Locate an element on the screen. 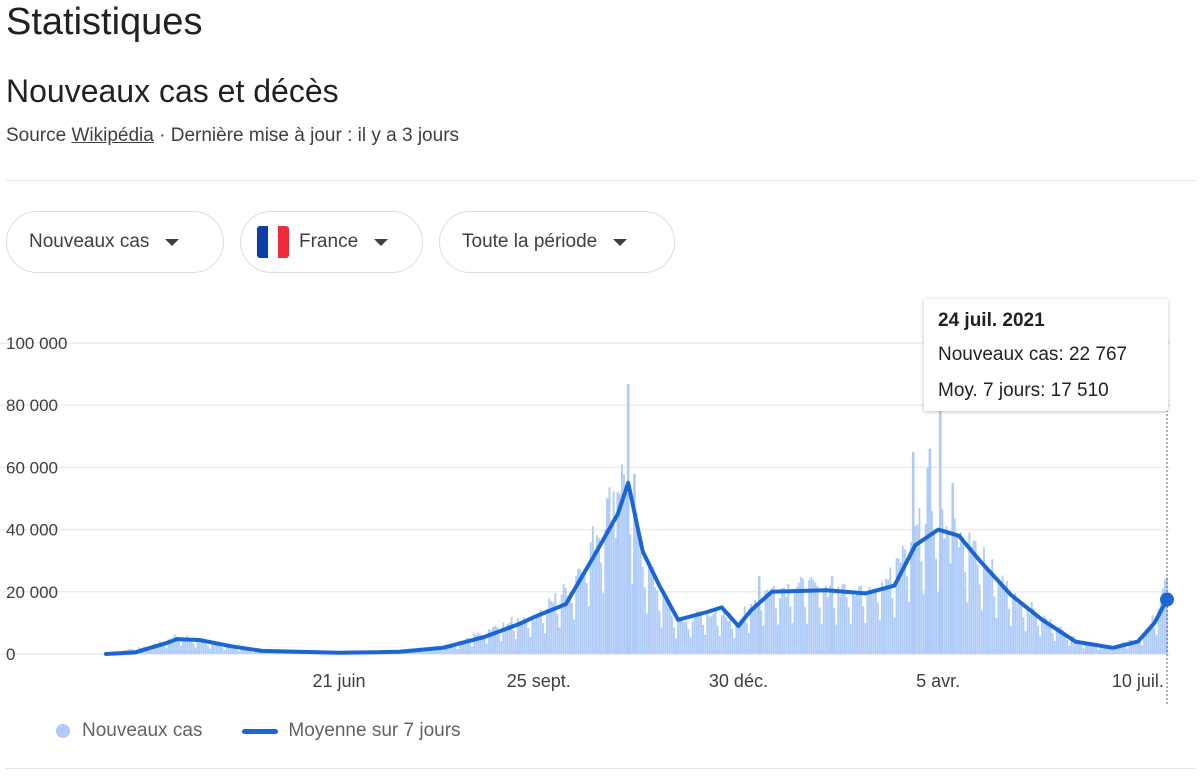 This screenshot has width=1200, height=780. tooltip-average-label: Moy. 7 jours: is located at coordinates (994, 390).